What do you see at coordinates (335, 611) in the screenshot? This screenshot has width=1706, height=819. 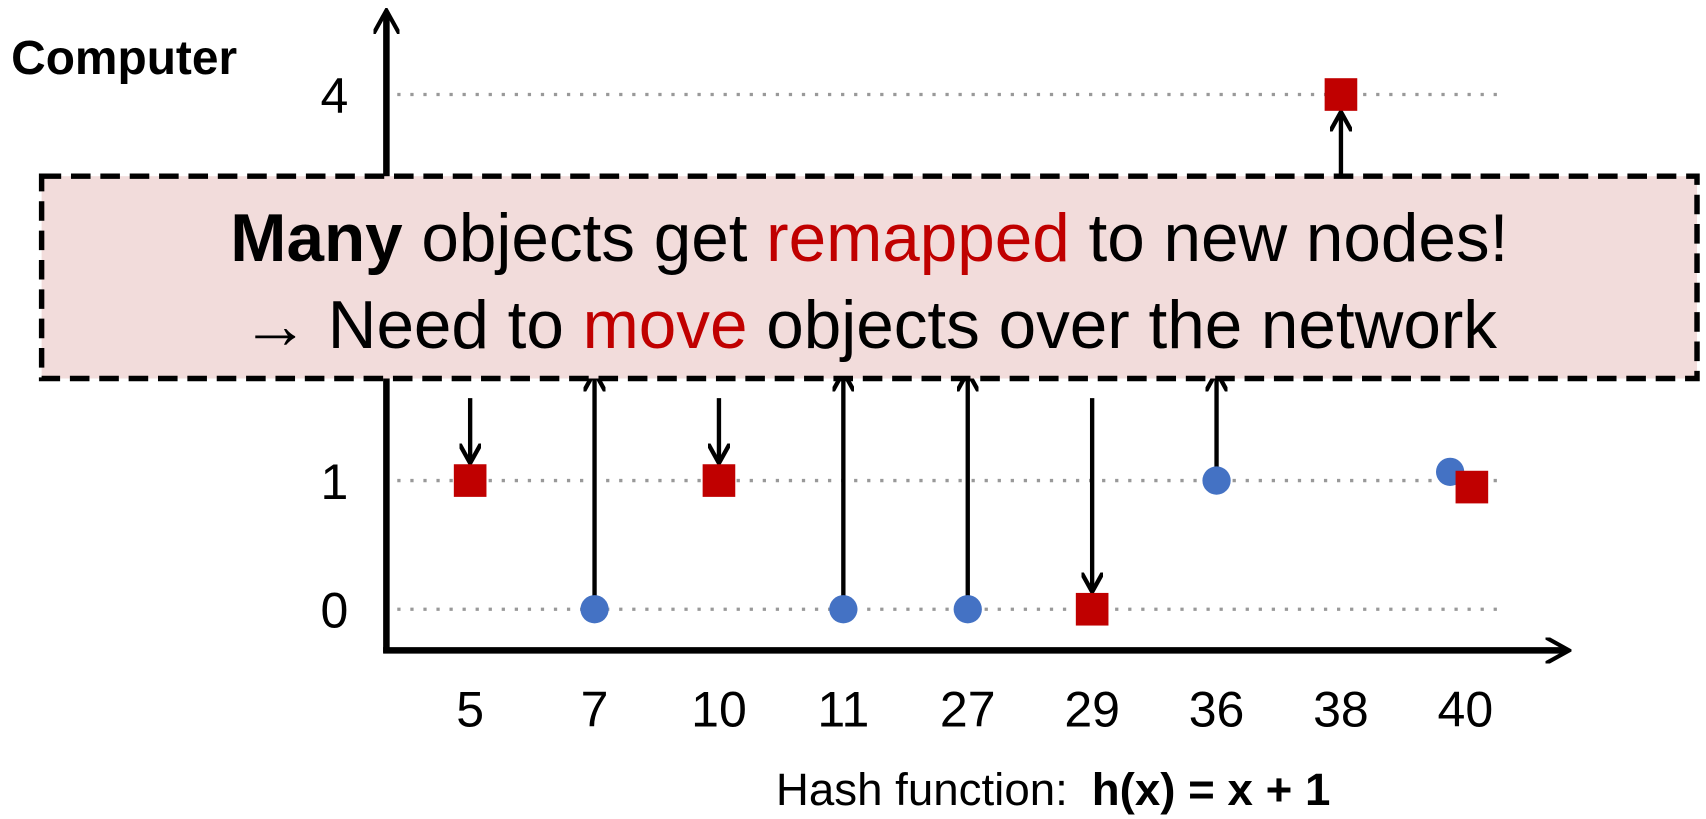 I see `y-tick-label: 0` at bounding box center [335, 611].